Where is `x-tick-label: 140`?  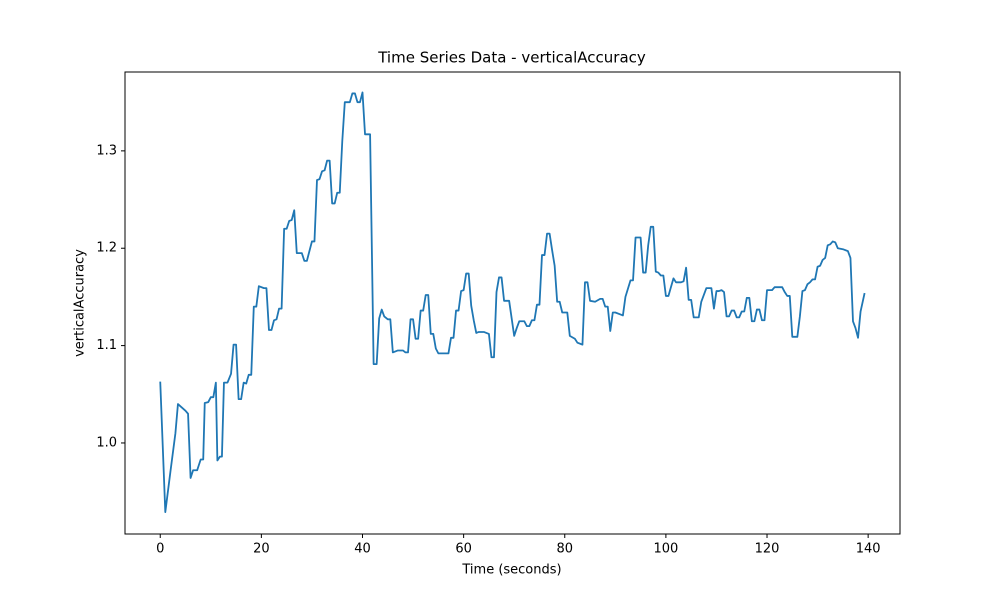 x-tick-label: 140 is located at coordinates (868, 549).